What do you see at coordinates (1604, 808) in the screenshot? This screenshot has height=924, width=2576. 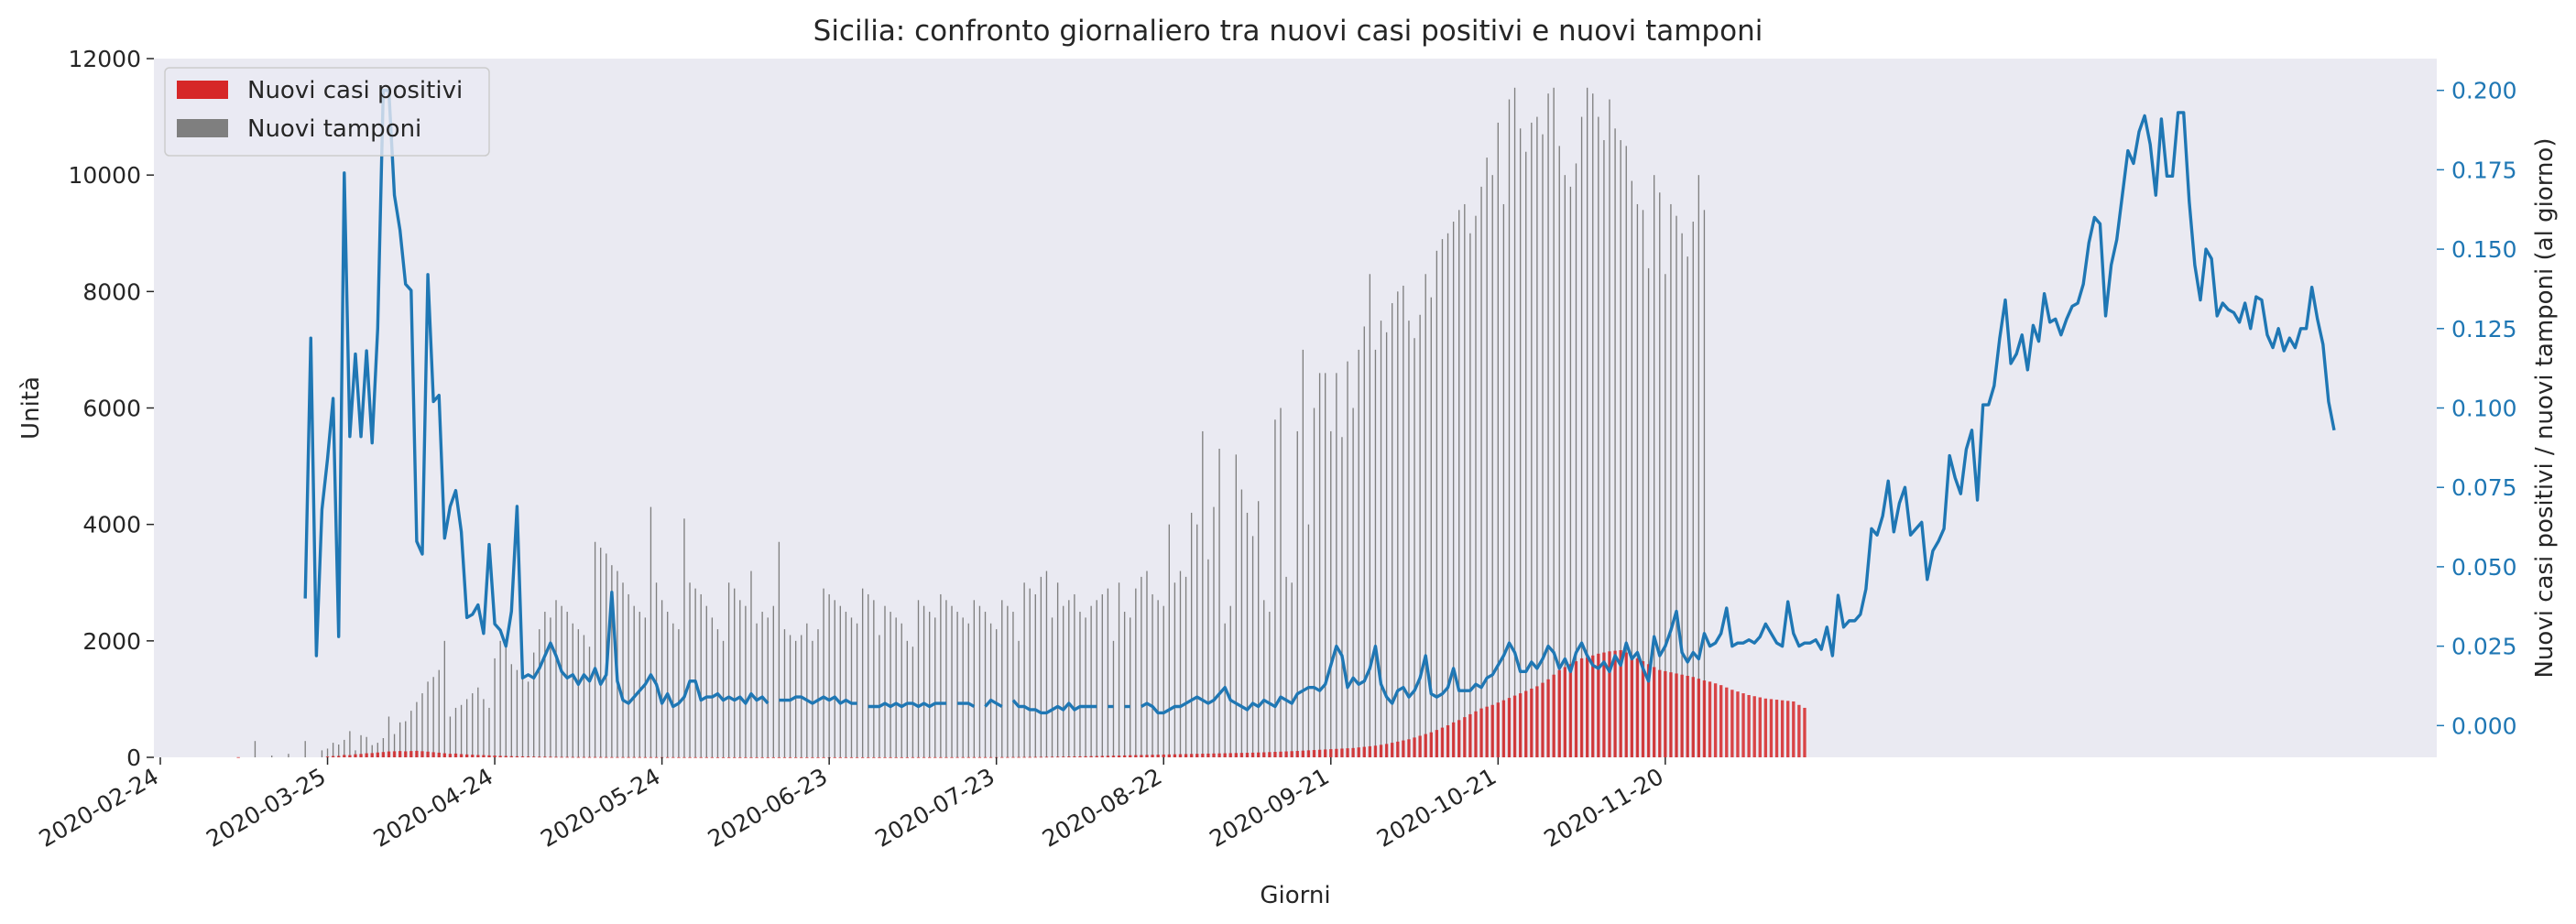 I see `x-tick-label: 2020-11-20` at bounding box center [1604, 808].